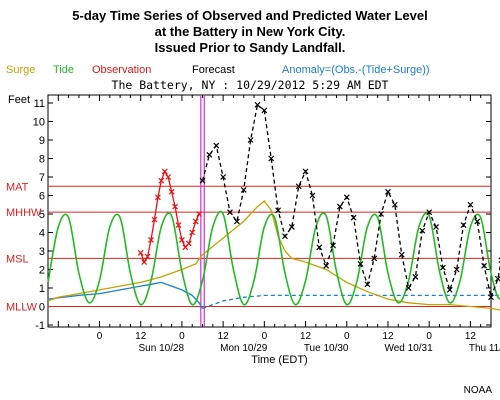  I want to click on legend-forecast: Forecast, so click(213, 70).